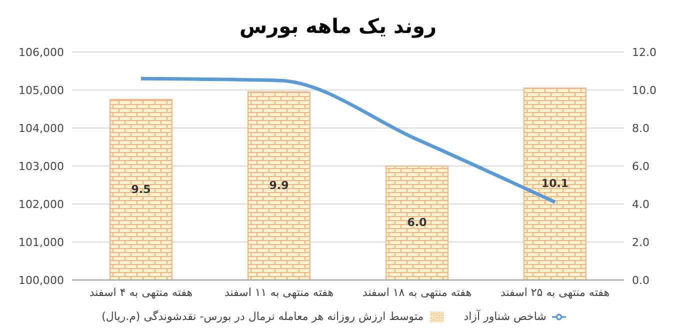 This screenshot has width=676, height=332. I want to click on y2-tick-label: 12.0, so click(644, 52).